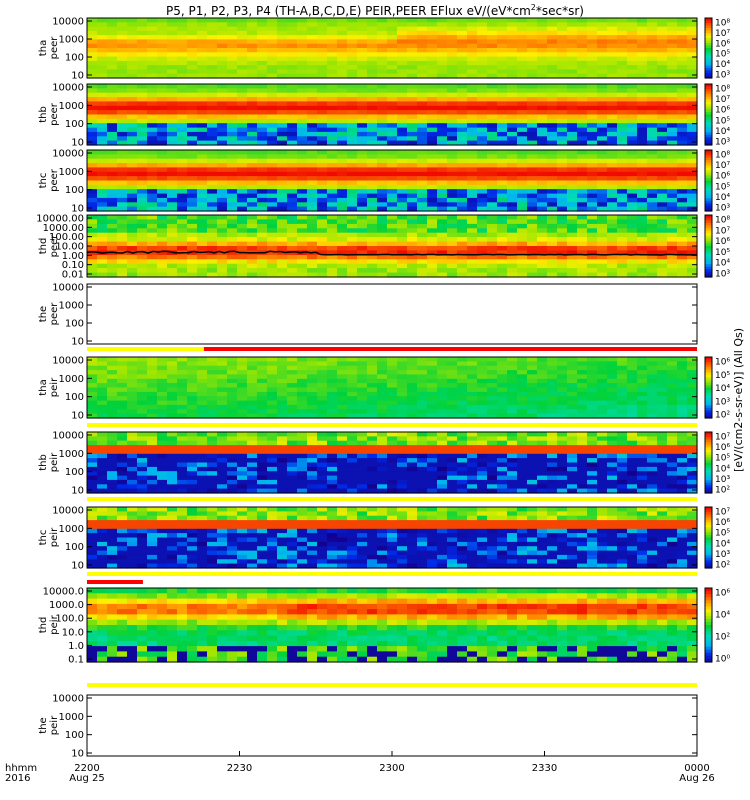  I want to click on colorbar-tick-label: 10⁷, so click(722, 100).